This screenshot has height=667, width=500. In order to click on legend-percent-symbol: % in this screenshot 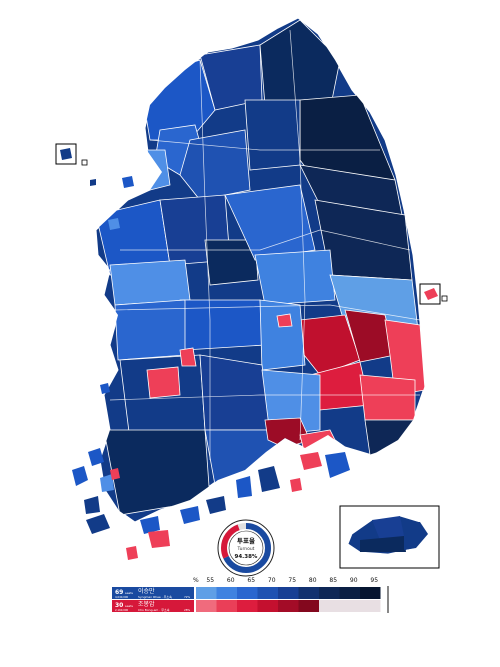, I will do `click(196, 580)`.